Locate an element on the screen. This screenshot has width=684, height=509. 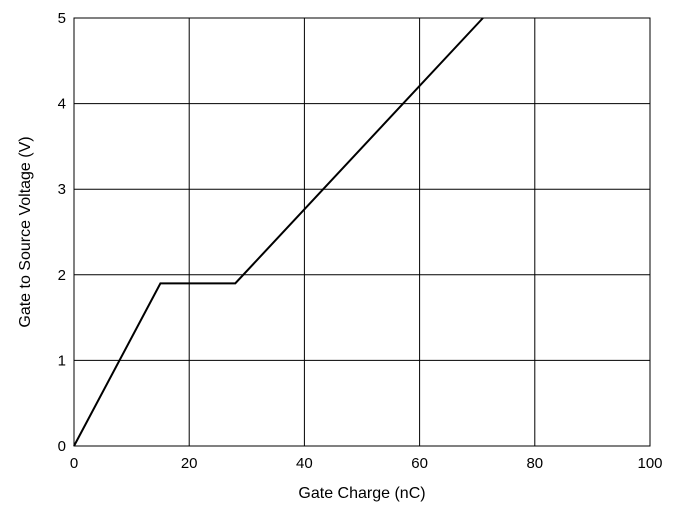
y-tick-label: 3 is located at coordinates (62, 189).